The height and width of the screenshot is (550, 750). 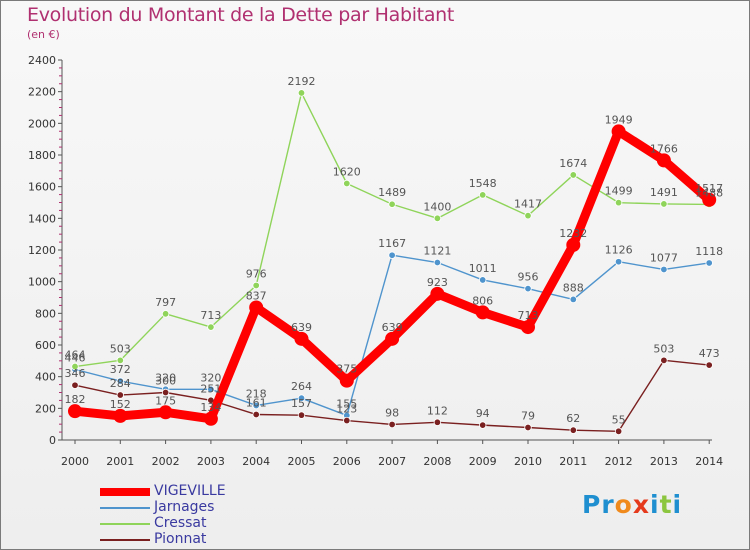 What do you see at coordinates (573, 233) in the screenshot?
I see `data-label-vigeville: 1232` at bounding box center [573, 233].